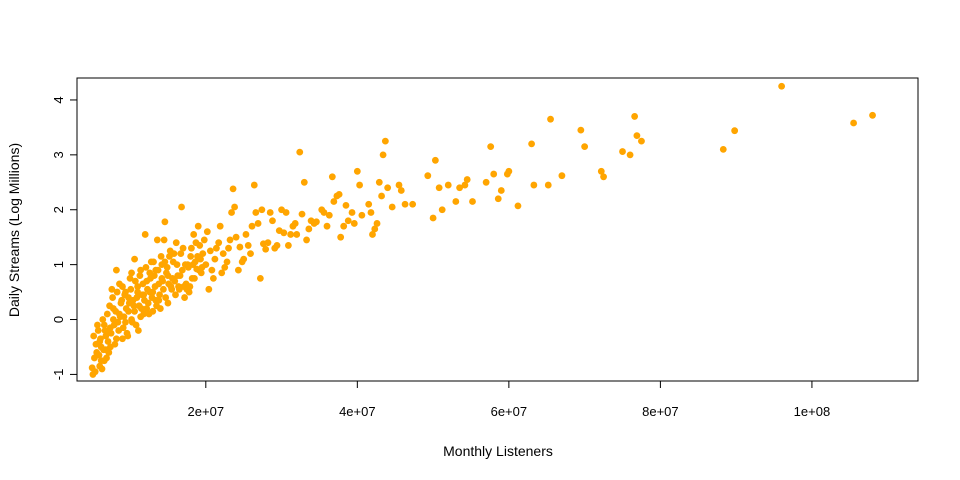  What do you see at coordinates (58, 264) in the screenshot?
I see `y-tick-label: 1` at bounding box center [58, 264].